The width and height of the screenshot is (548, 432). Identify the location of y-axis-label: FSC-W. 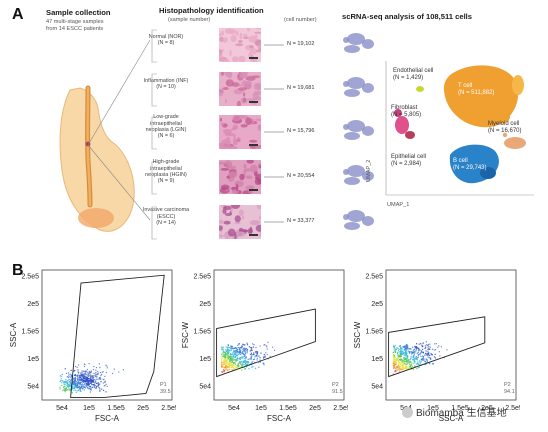
(185, 334).